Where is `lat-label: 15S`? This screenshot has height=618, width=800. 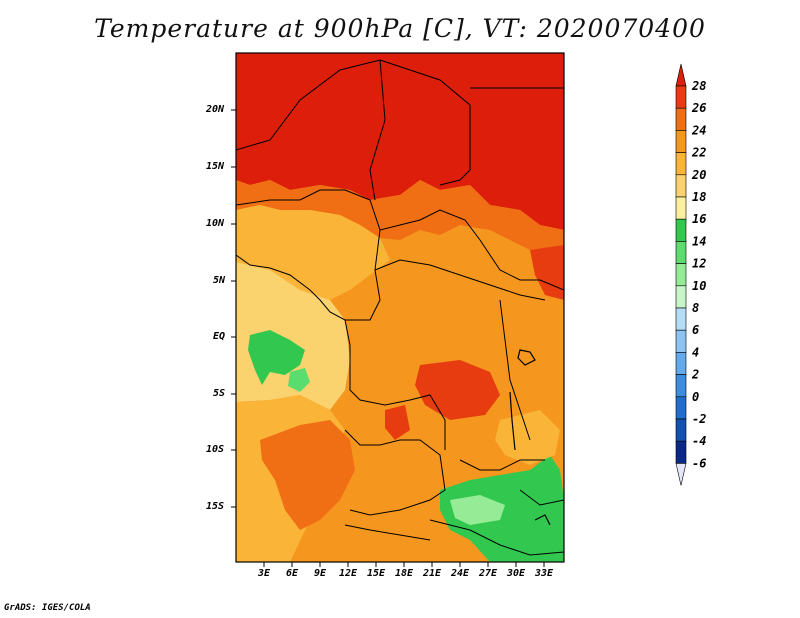
lat-label: 15S is located at coordinates (215, 506).